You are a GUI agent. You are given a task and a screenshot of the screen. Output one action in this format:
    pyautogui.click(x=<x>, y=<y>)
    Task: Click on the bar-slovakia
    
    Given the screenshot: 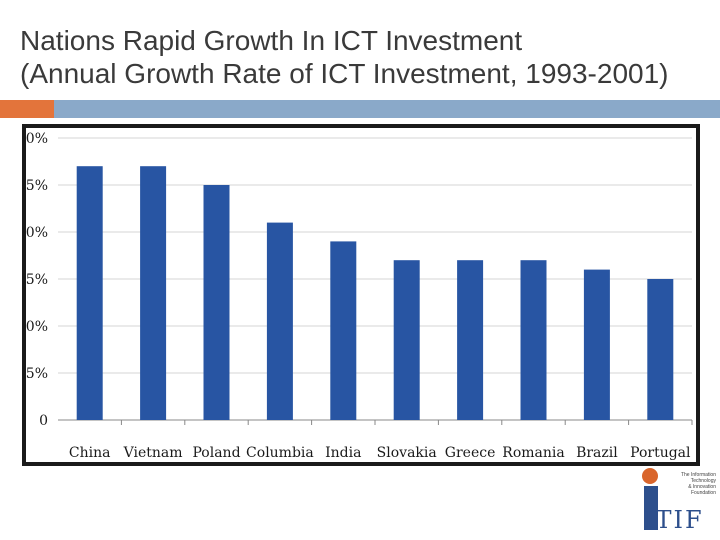 What is the action you would take?
    pyautogui.click(x=406, y=340)
    